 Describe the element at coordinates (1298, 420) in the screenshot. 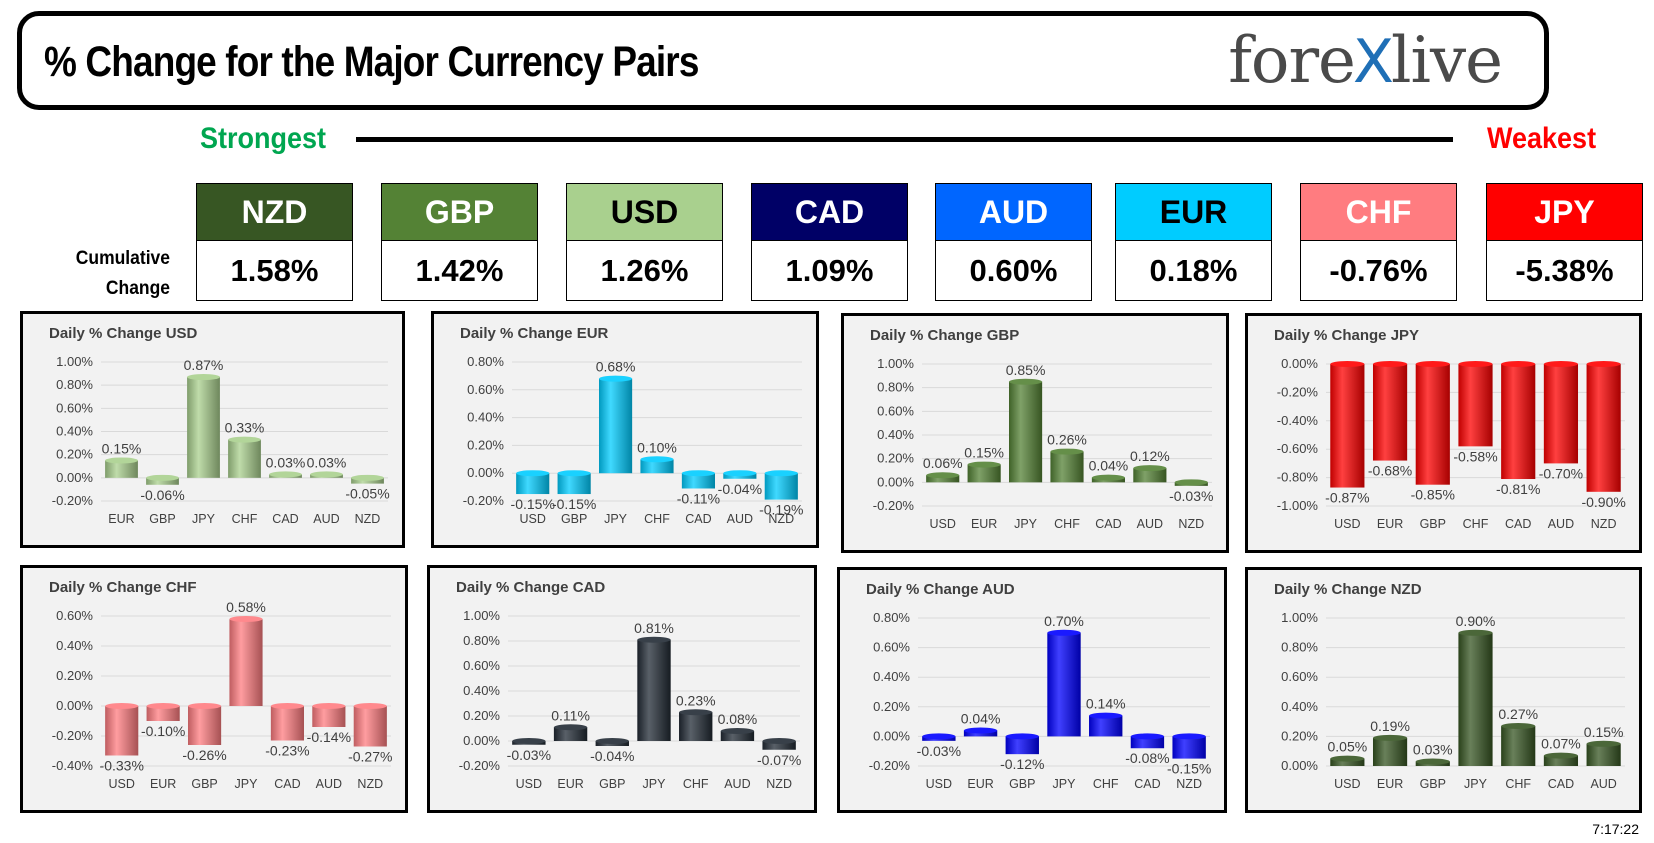

I see `y-tick-label: -0.40%` at that location.